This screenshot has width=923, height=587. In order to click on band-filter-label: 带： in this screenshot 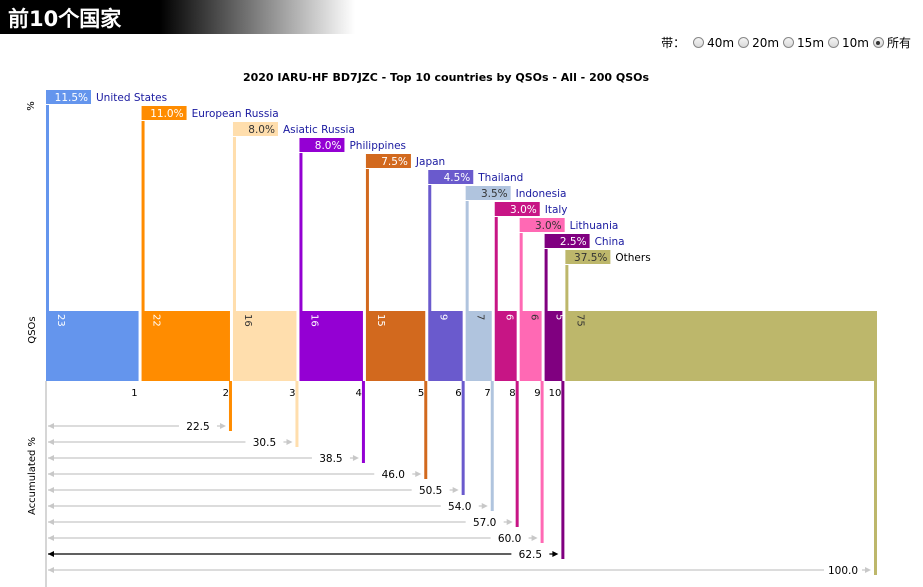, I will do `click(673, 43)`.